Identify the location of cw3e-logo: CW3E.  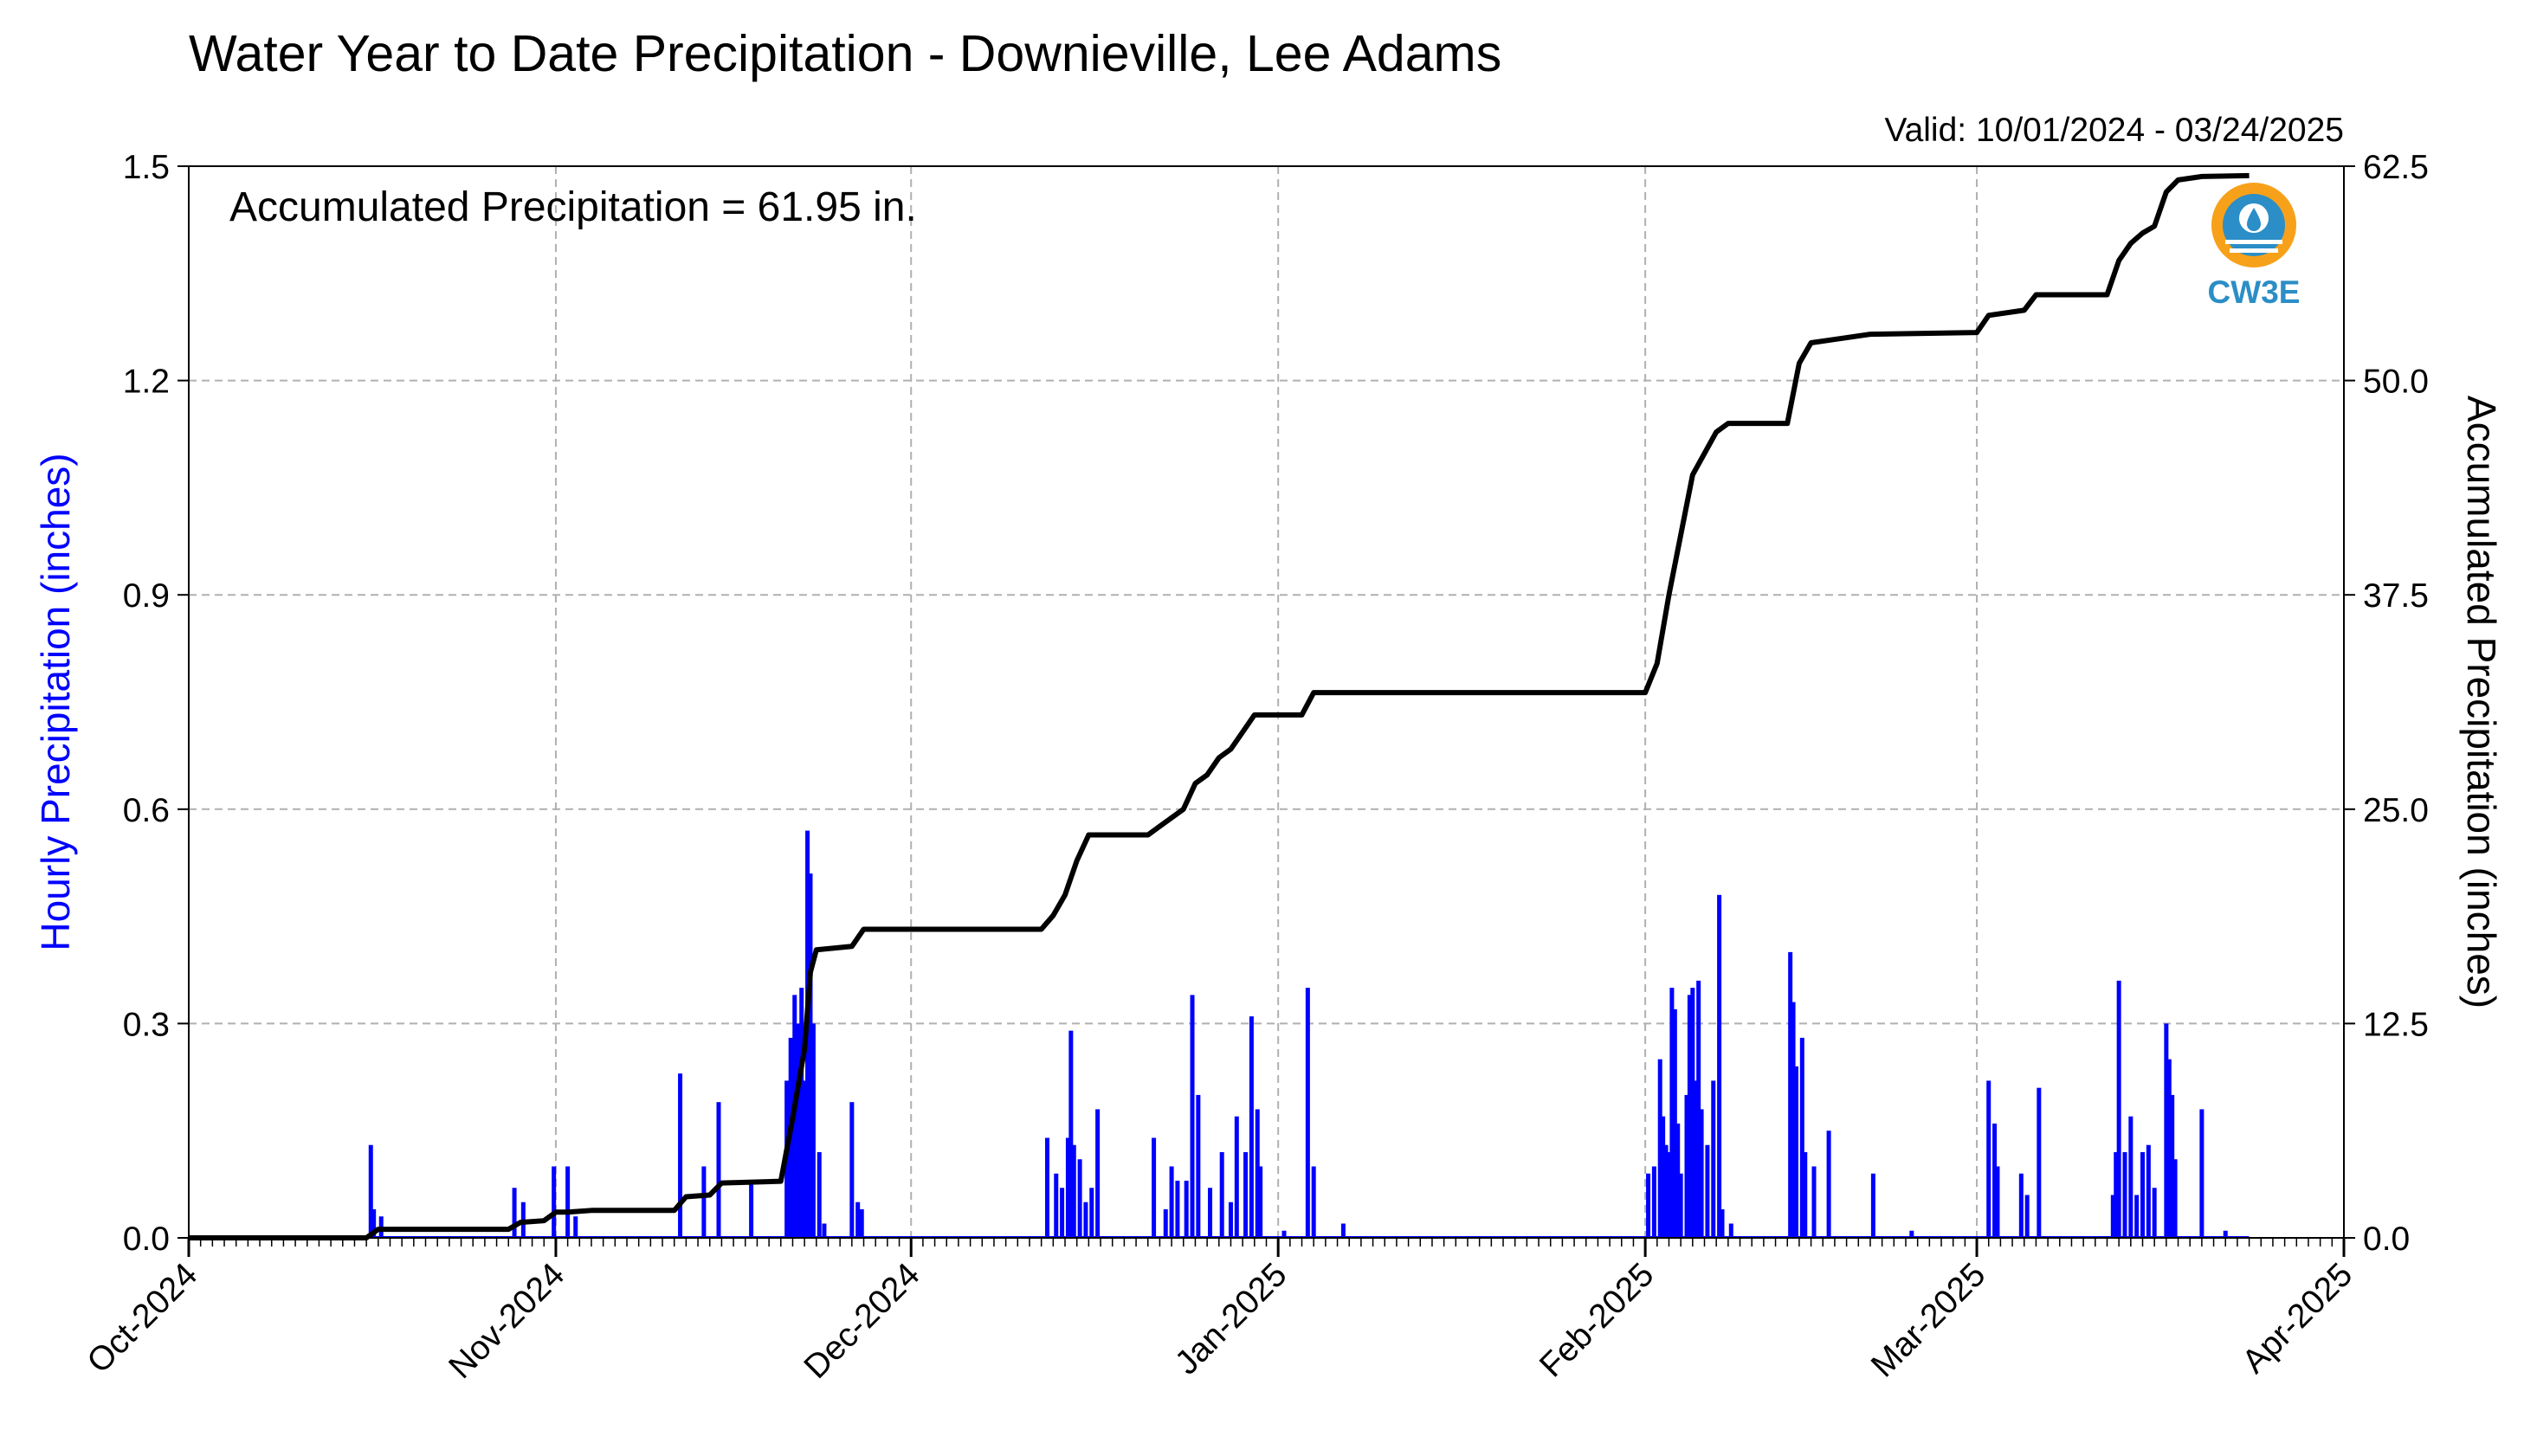
(2254, 246).